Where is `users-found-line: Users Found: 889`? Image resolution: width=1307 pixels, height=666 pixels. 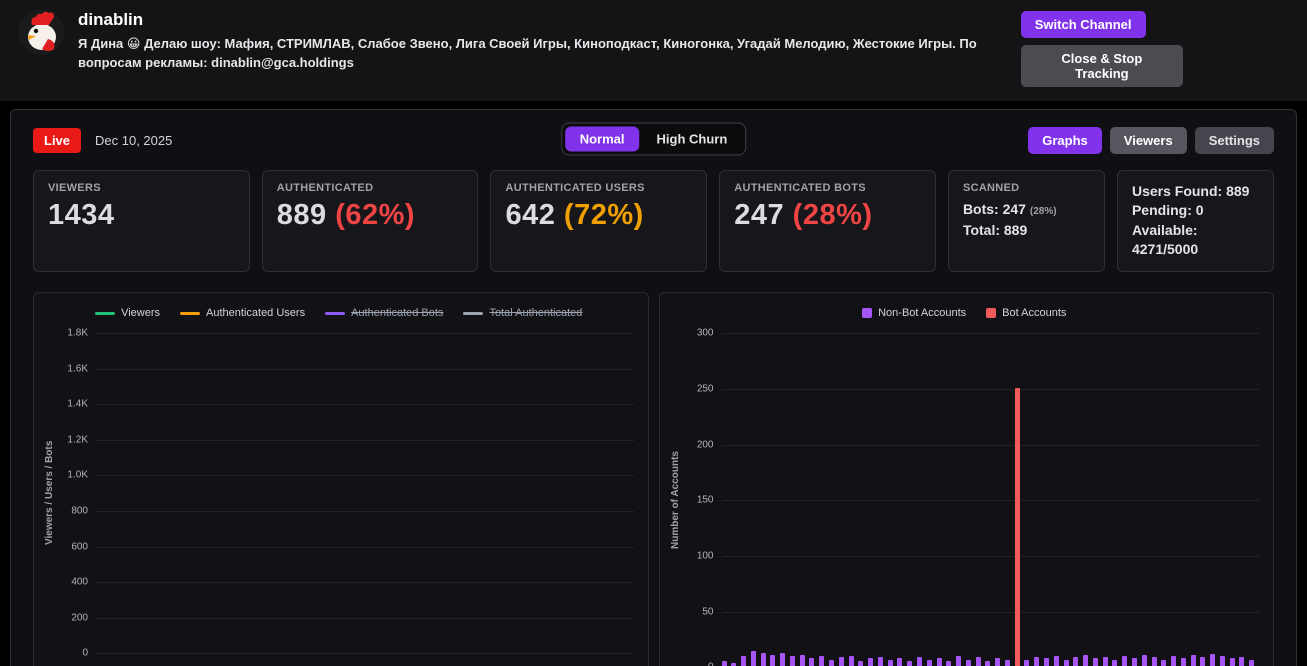 users-found-line: Users Found: 889 is located at coordinates (1190, 191).